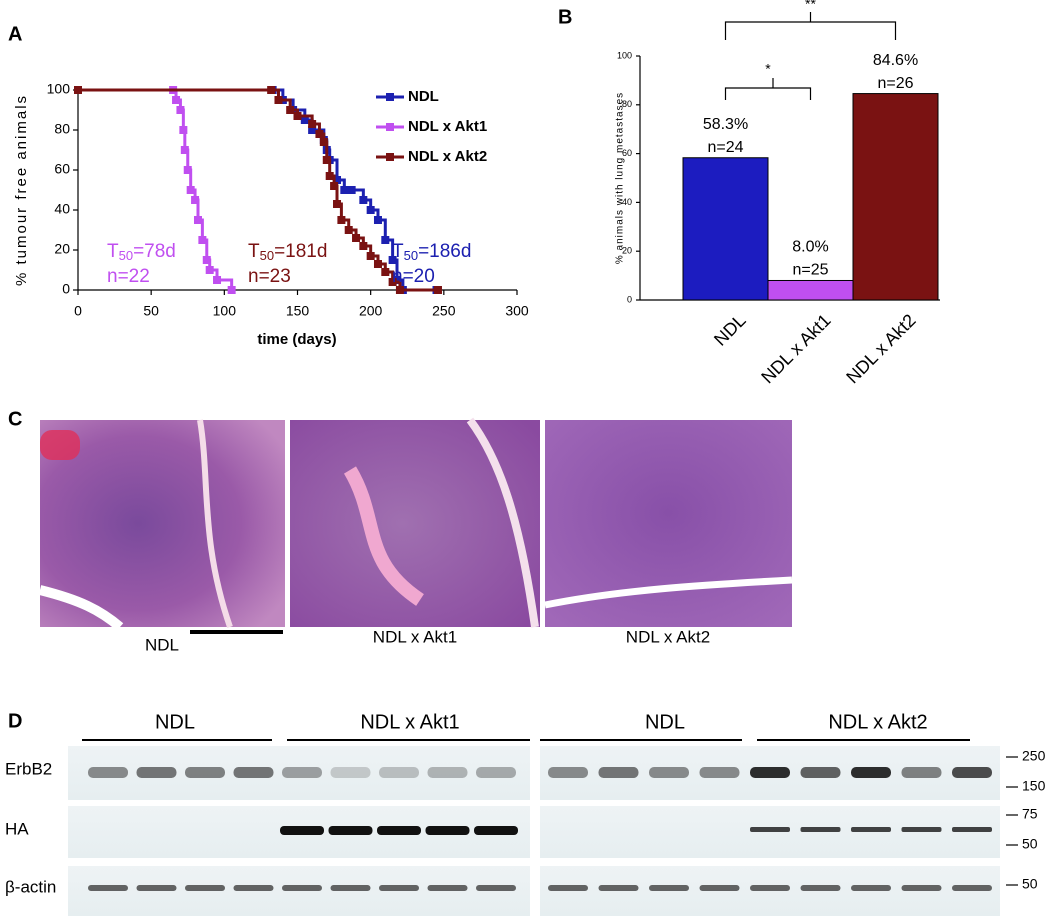  Describe the element at coordinates (15, 34) in the screenshot. I see `panel-label: A` at that location.